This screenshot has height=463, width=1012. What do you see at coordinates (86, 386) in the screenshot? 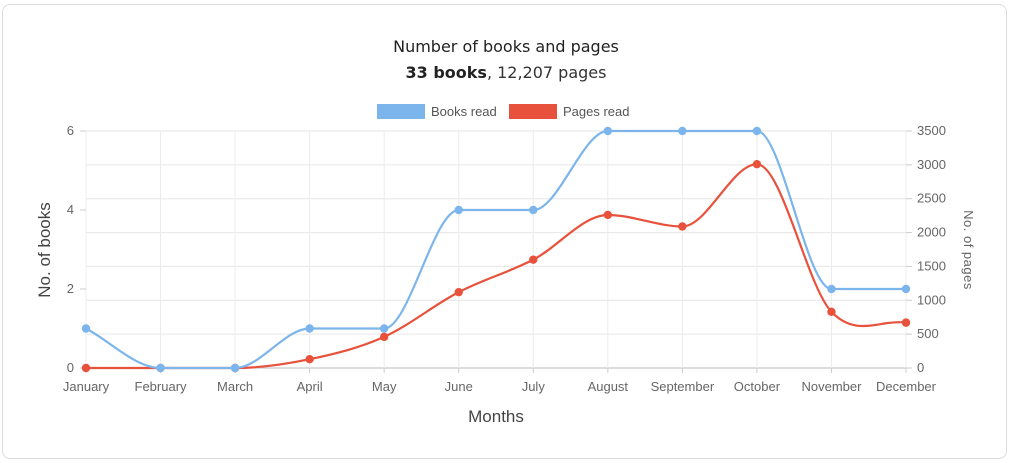
I see `x-tick-label: January` at bounding box center [86, 386].